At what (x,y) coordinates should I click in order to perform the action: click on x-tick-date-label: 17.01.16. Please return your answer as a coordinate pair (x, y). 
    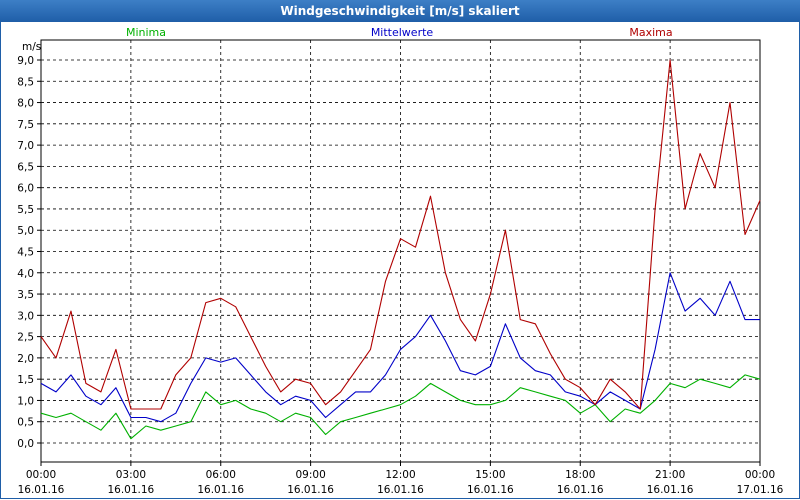
    Looking at the image, I should click on (760, 490).